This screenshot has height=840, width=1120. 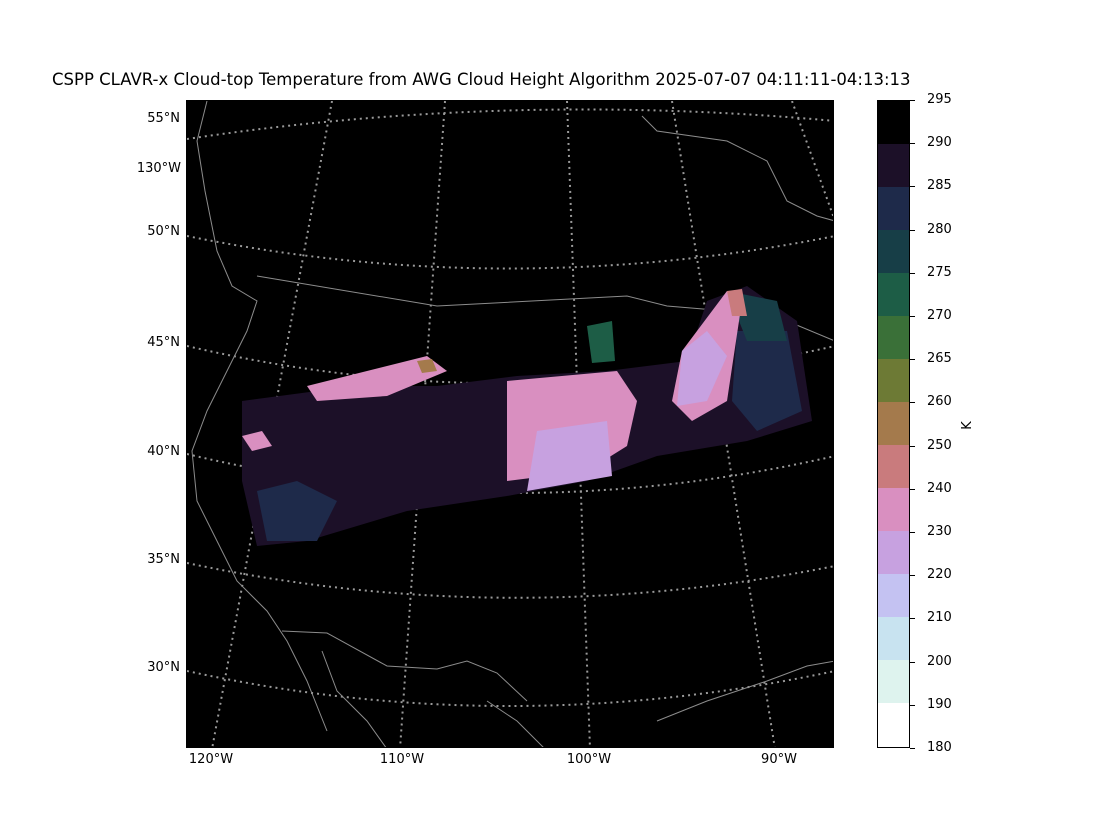 What do you see at coordinates (163, 231) in the screenshot?
I see `lat-label-50n: 50°N` at bounding box center [163, 231].